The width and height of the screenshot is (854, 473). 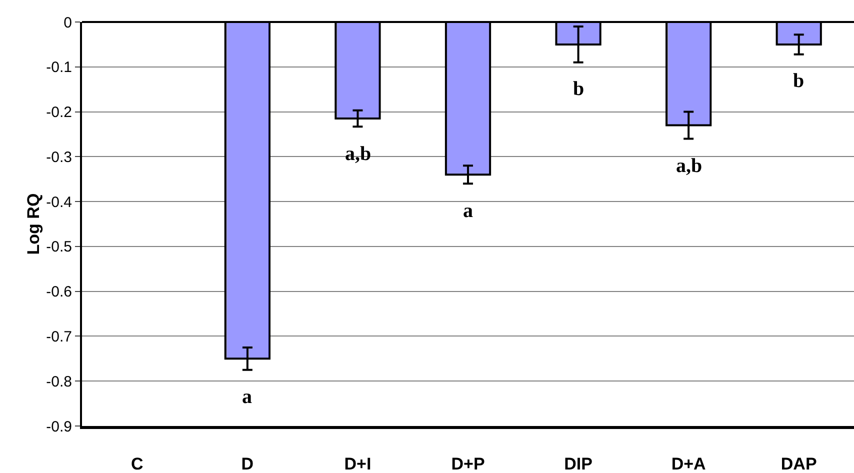 I want to click on x-tick-label: DAP, so click(x=798, y=463).